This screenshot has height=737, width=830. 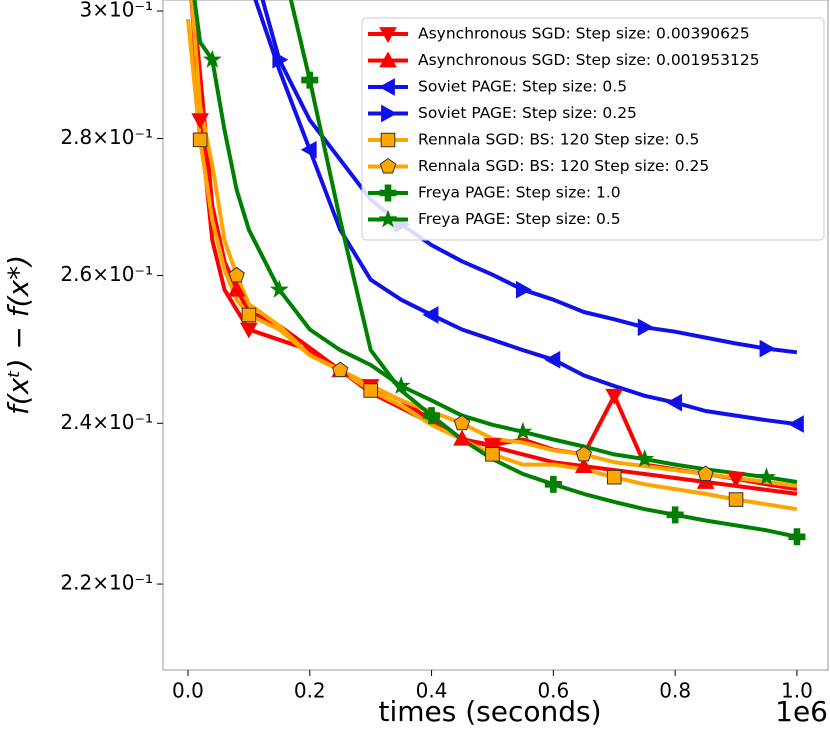 I want to click on x-tick-label: 0.0, so click(x=188, y=691).